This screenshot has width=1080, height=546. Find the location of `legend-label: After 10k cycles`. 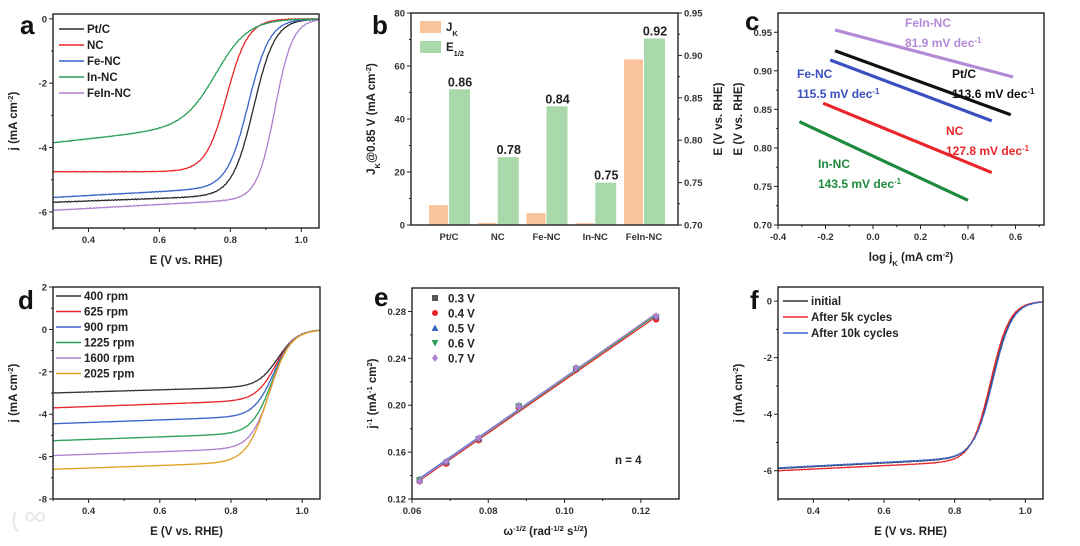

legend-label: After 10k cycles is located at coordinates (855, 334).